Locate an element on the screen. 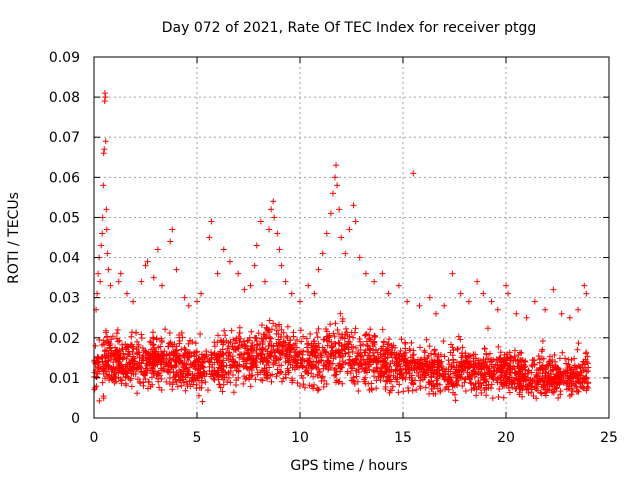  y-tick-label: 0.08 is located at coordinates (64, 98).